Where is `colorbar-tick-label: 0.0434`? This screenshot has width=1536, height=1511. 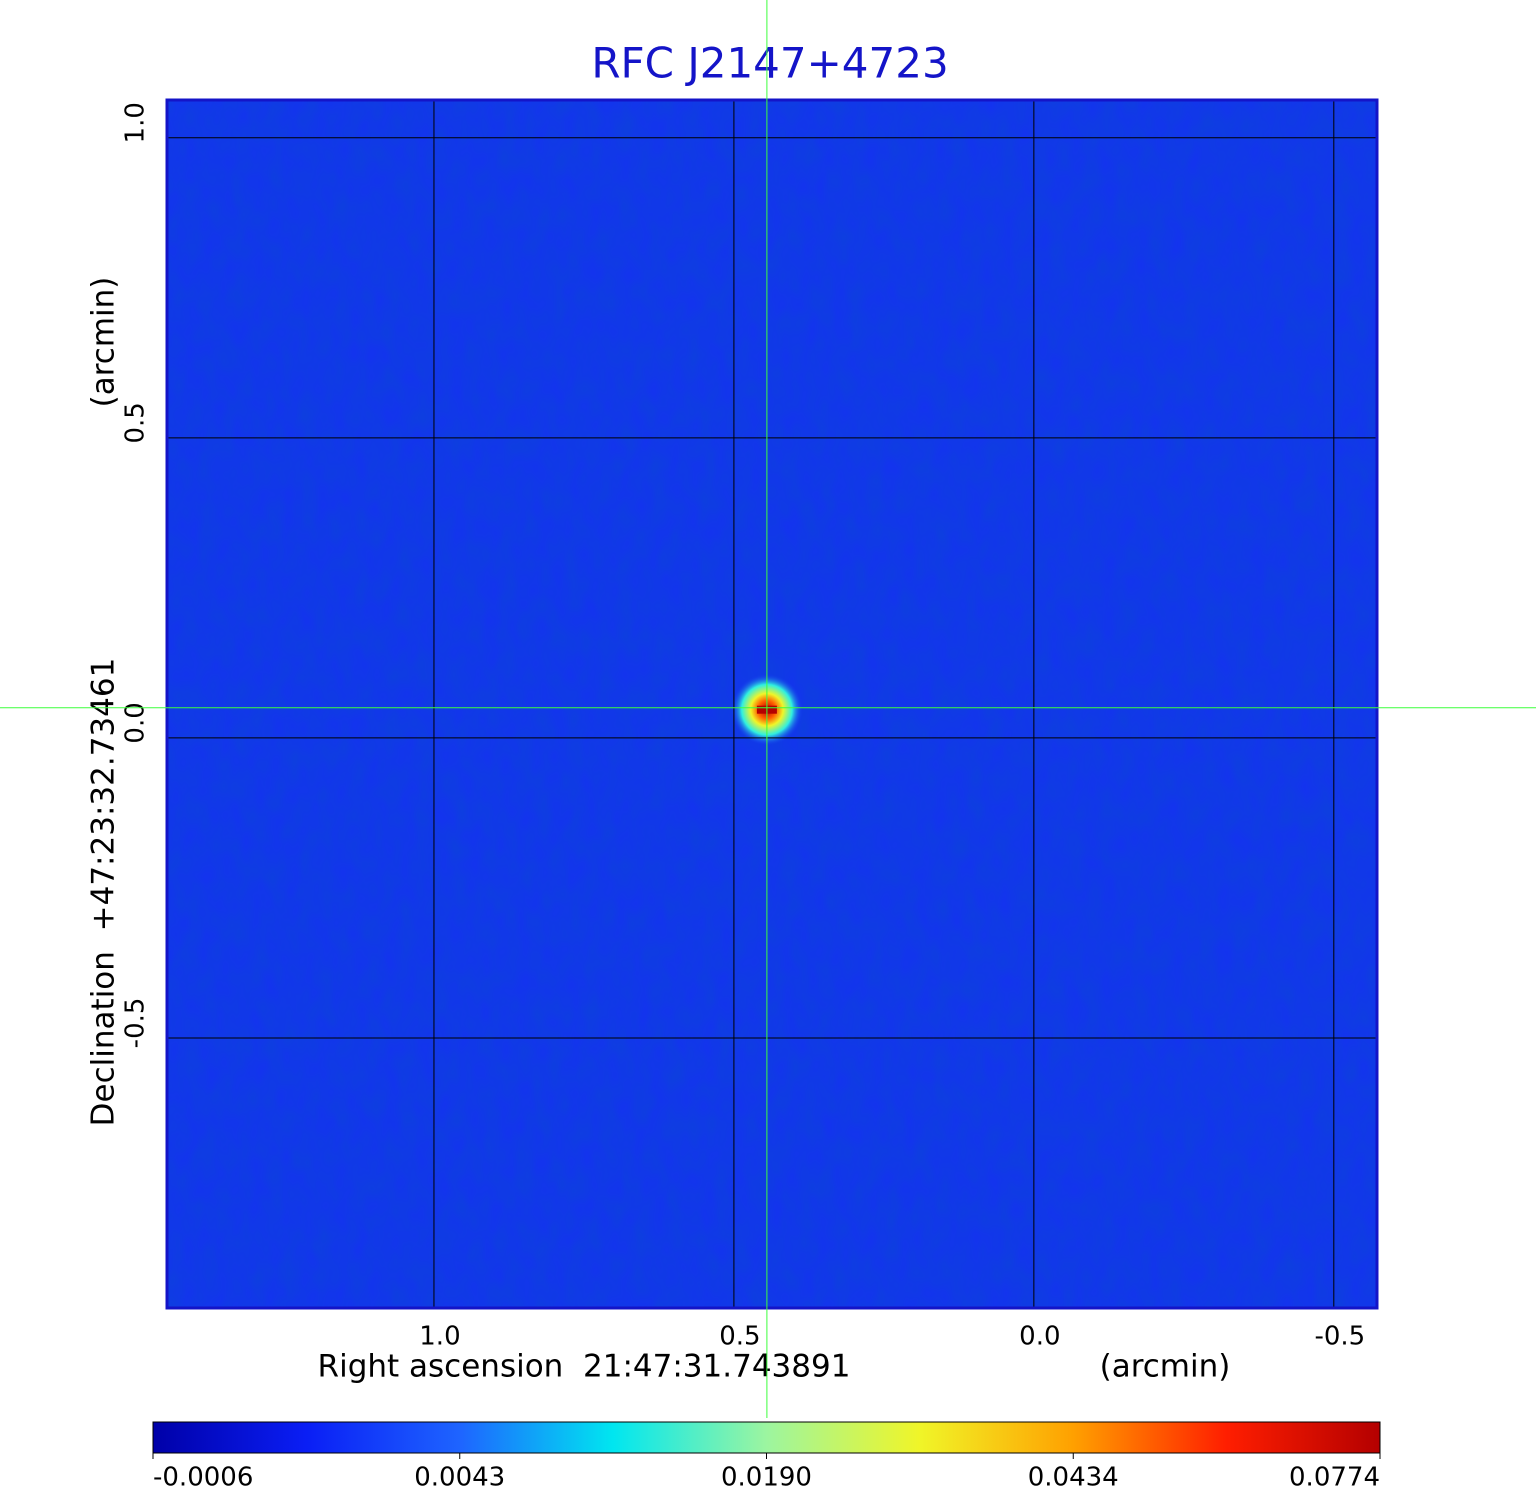
colorbar-tick-label: 0.0434 is located at coordinates (1073, 1478).